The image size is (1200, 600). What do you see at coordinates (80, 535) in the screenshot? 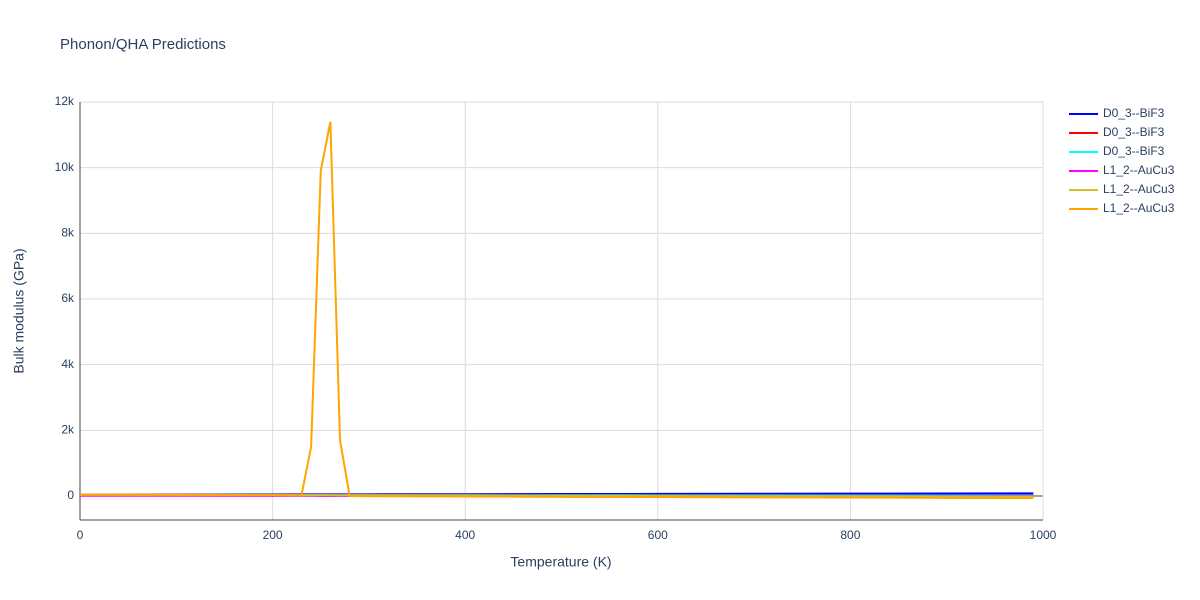
I see `x-tick-label: 0` at bounding box center [80, 535].